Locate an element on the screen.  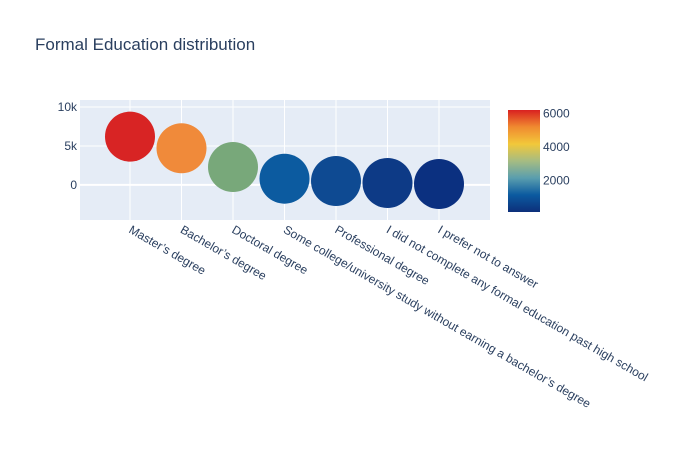
bubbles is located at coordinates (284, 160).